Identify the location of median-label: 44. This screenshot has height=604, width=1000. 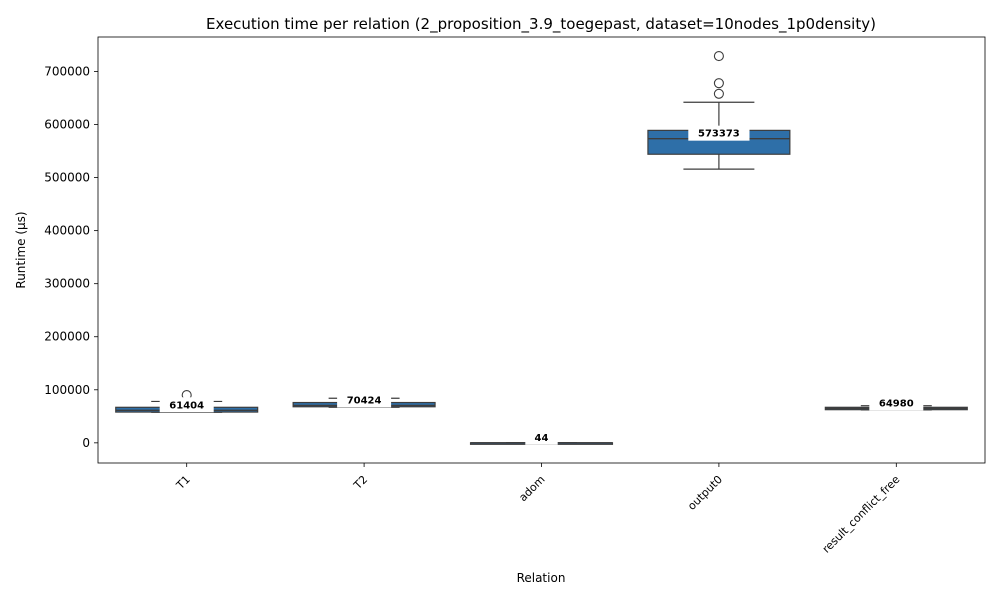
(542, 438).